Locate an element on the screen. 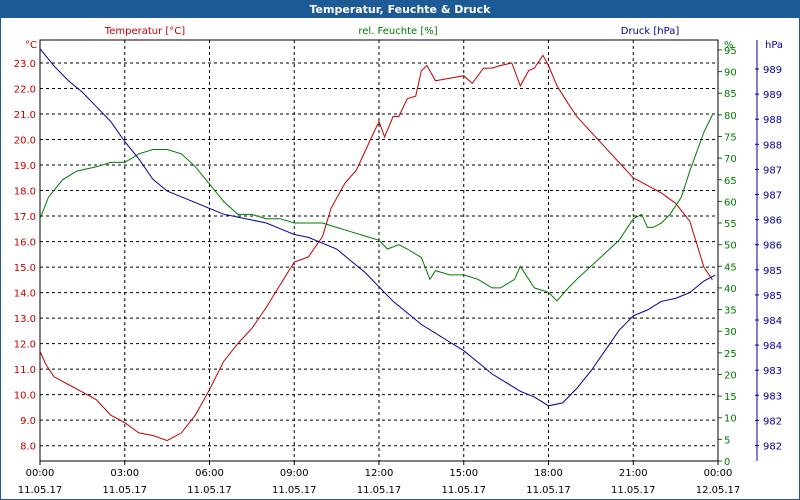  humidity-tick-label: 30 is located at coordinates (730, 332).